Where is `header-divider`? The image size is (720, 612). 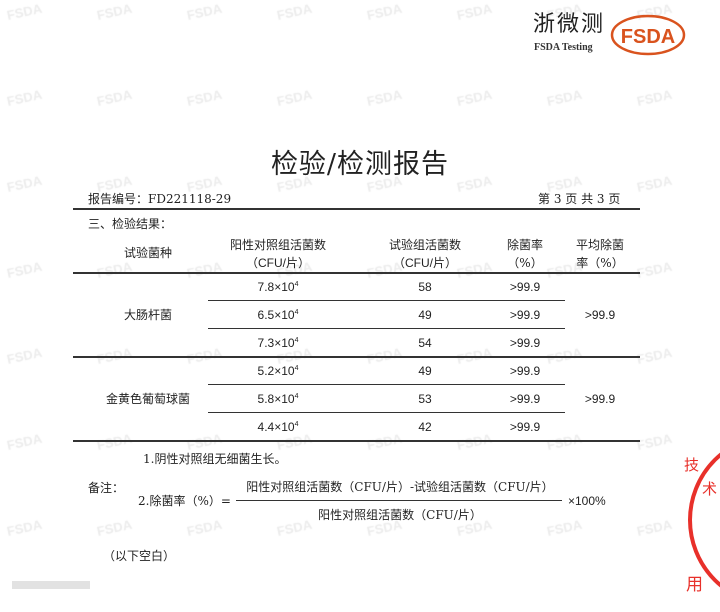
header-divider is located at coordinates (356, 209).